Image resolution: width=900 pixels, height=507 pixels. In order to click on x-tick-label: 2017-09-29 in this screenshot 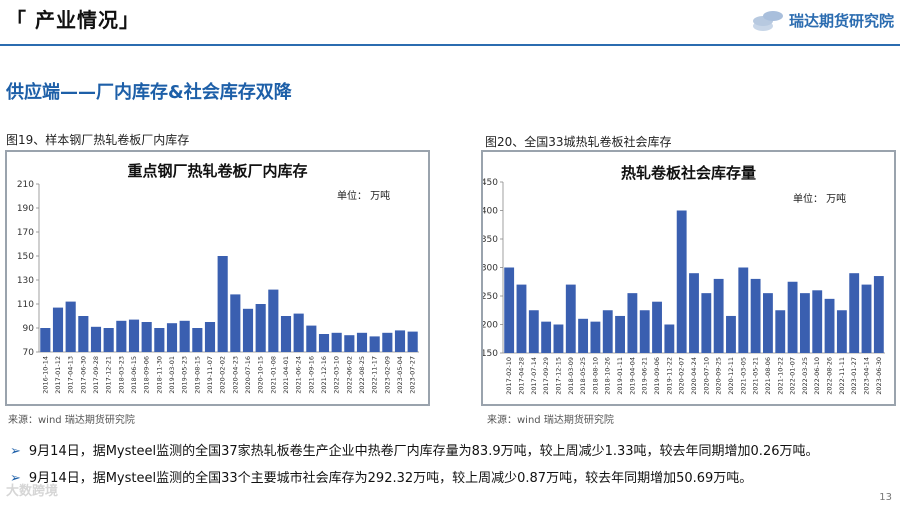, I will do `click(546, 376)`.